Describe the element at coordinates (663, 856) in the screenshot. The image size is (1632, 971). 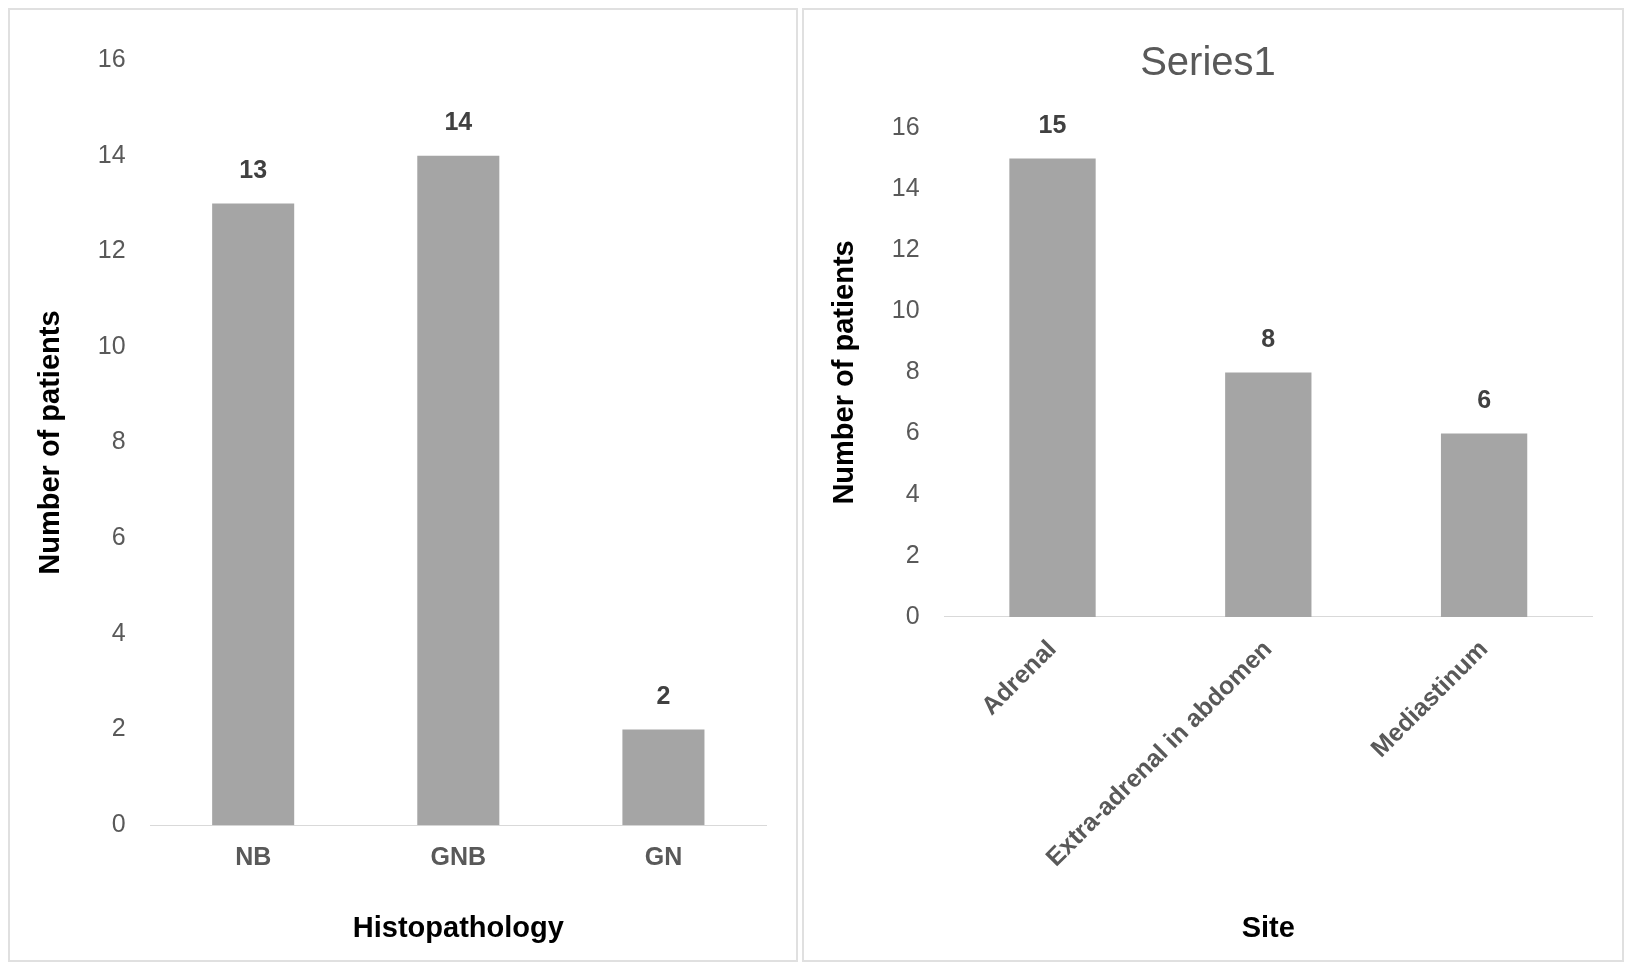
I see `x-tick-label: GN` at that location.